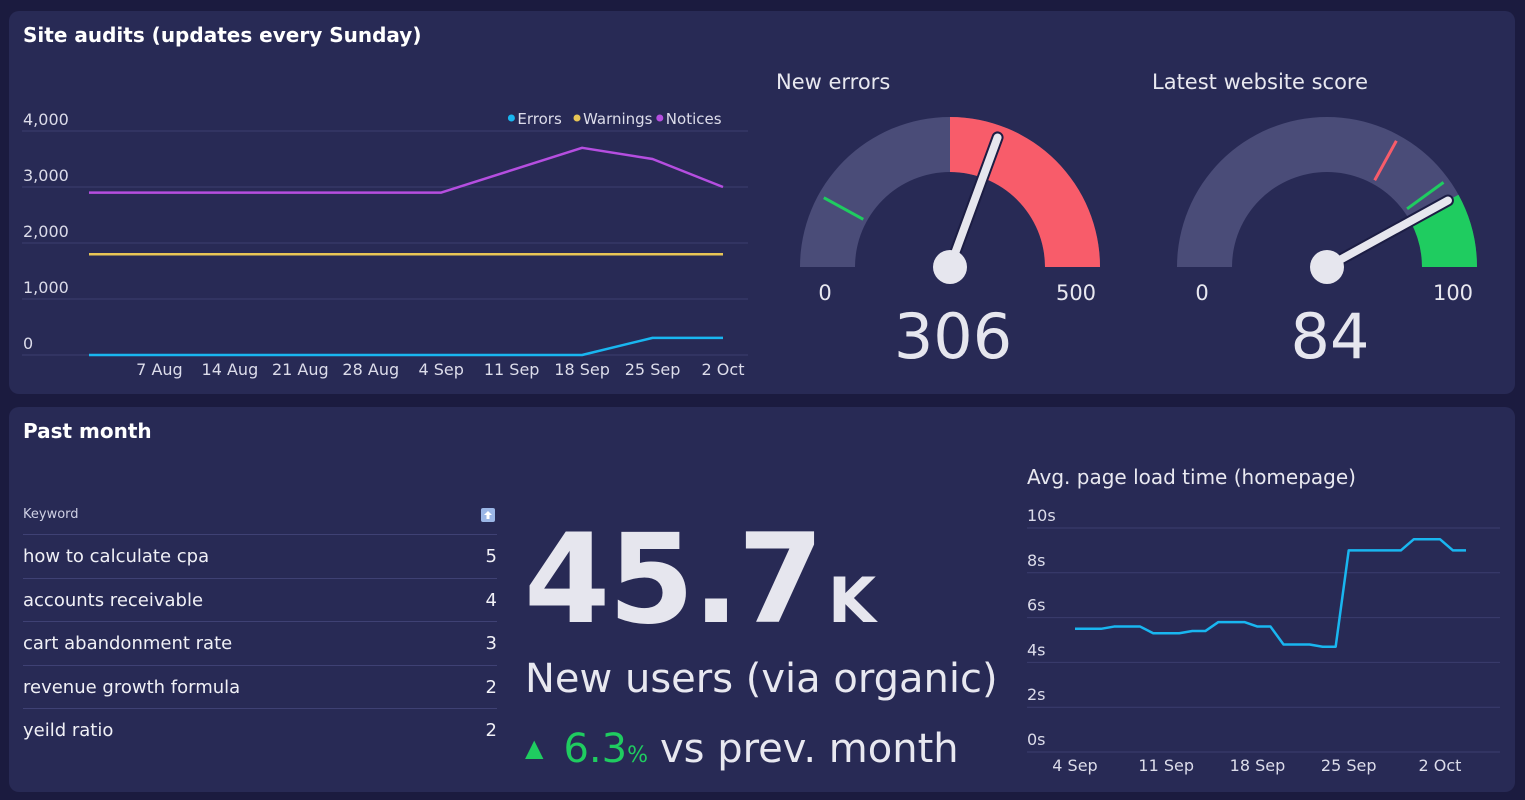  I want to click on y-tick-label: 6s, so click(1036, 605).